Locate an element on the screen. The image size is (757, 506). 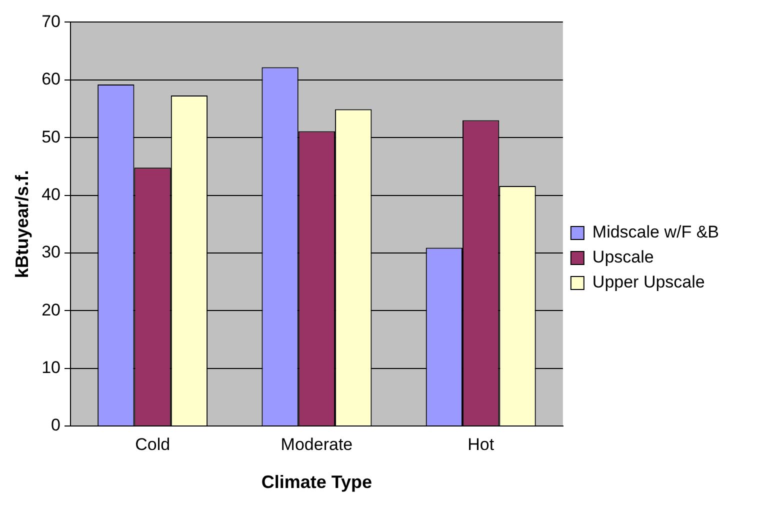
y-tick-label: 30 is located at coordinates (51, 252).